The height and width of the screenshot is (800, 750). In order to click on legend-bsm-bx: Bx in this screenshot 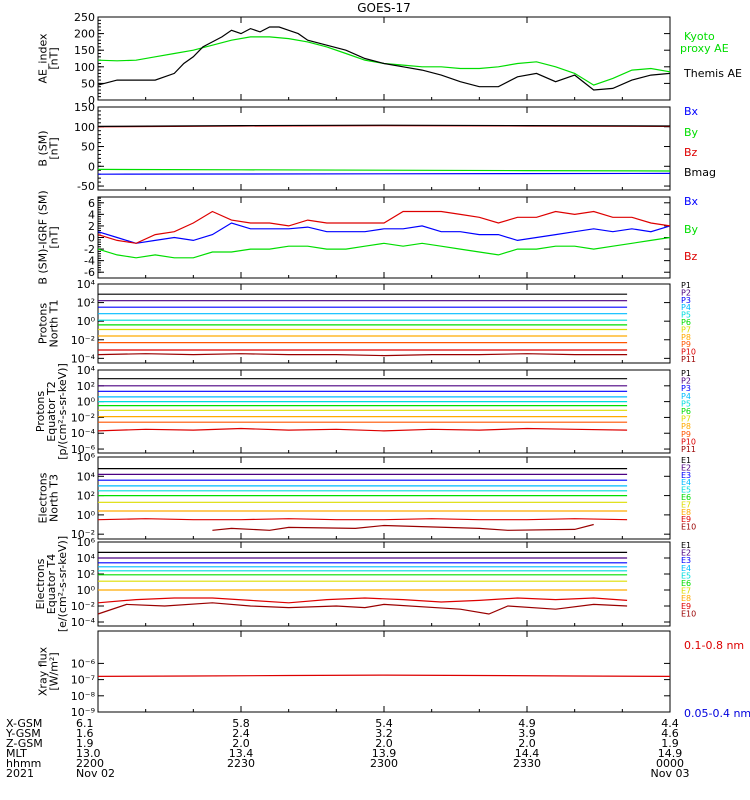, I will do `click(691, 111)`.